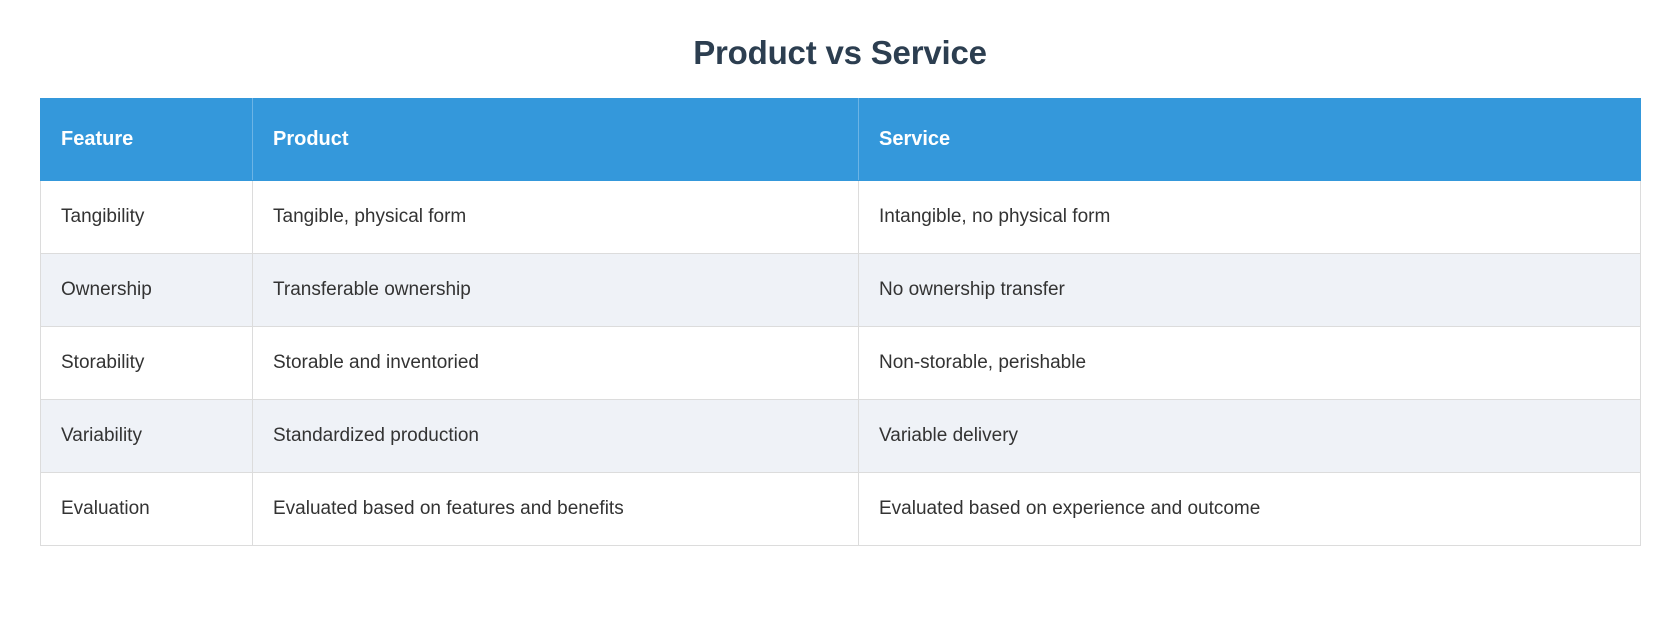 The width and height of the screenshot is (1680, 626). Describe the element at coordinates (555, 509) in the screenshot. I see `cell-product: Evaluated based on features and benefits` at that location.